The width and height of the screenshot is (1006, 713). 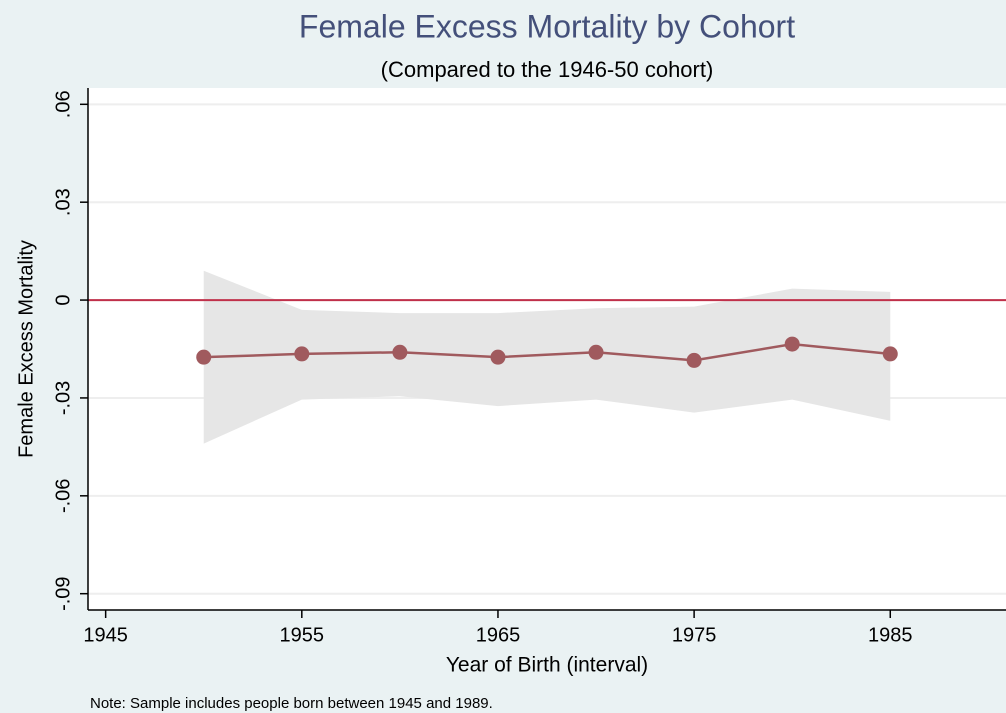 What do you see at coordinates (547, 69) in the screenshot?
I see `chart-subtitle: (Compared to the 1946-50 cohort)` at bounding box center [547, 69].